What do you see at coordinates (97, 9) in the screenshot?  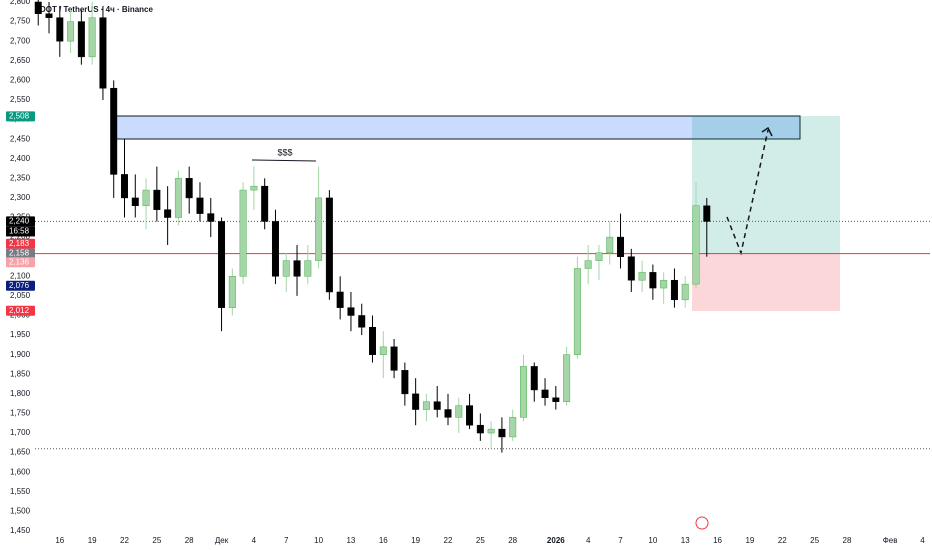 I see `chart-title: DOT / TetherUS · 4ч · Binance` at bounding box center [97, 9].